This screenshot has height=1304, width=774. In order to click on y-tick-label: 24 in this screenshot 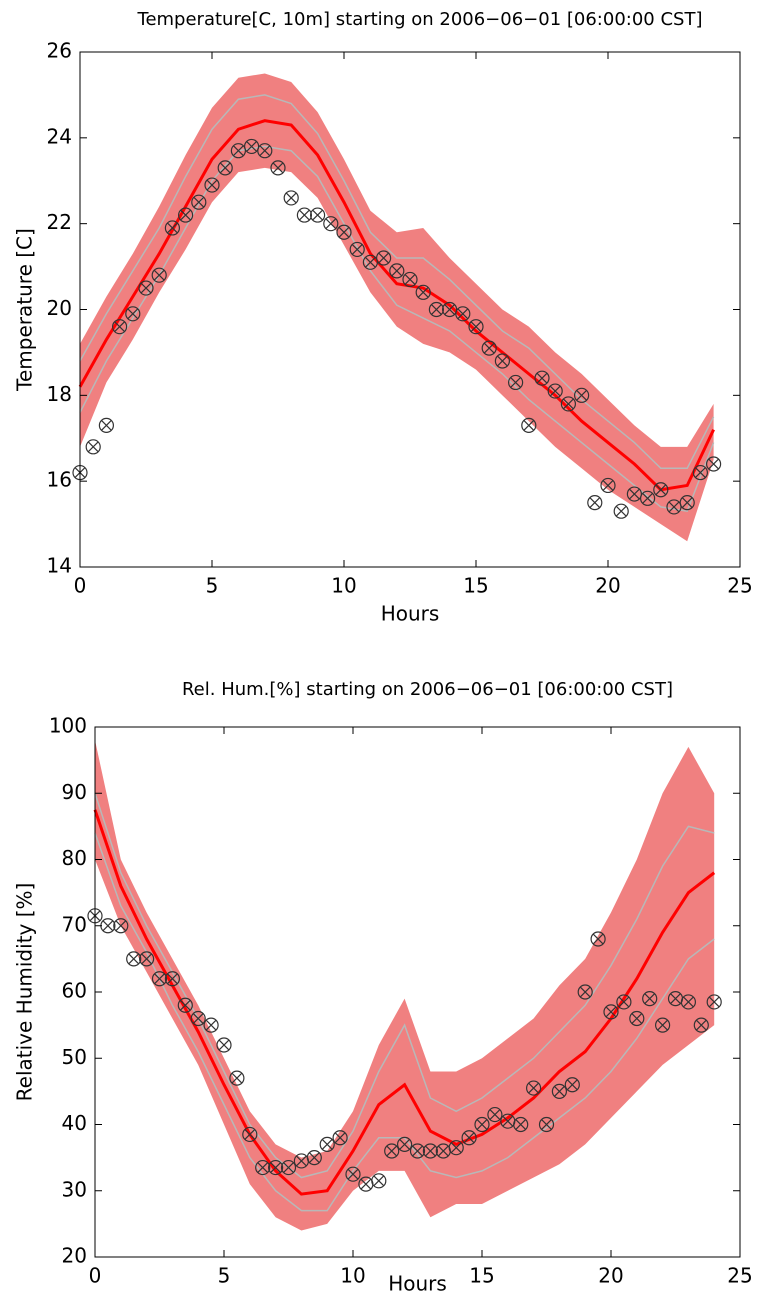, I will do `click(59, 136)`.